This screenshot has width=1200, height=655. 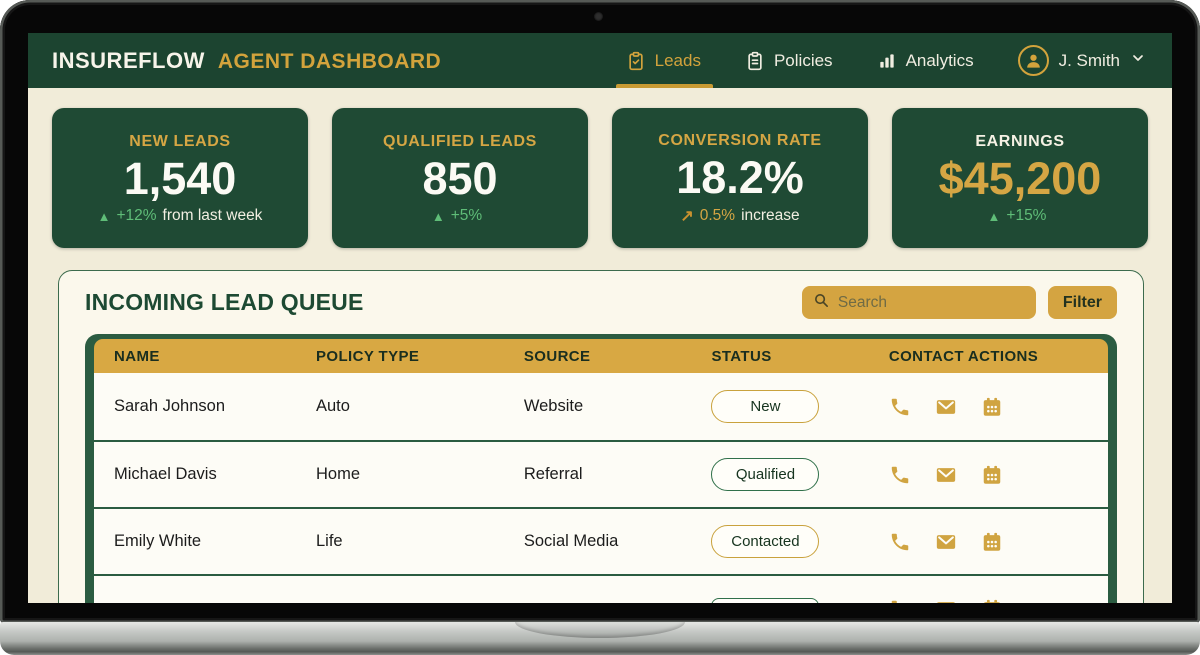 I want to click on cell-status: New, so click(x=795, y=406).